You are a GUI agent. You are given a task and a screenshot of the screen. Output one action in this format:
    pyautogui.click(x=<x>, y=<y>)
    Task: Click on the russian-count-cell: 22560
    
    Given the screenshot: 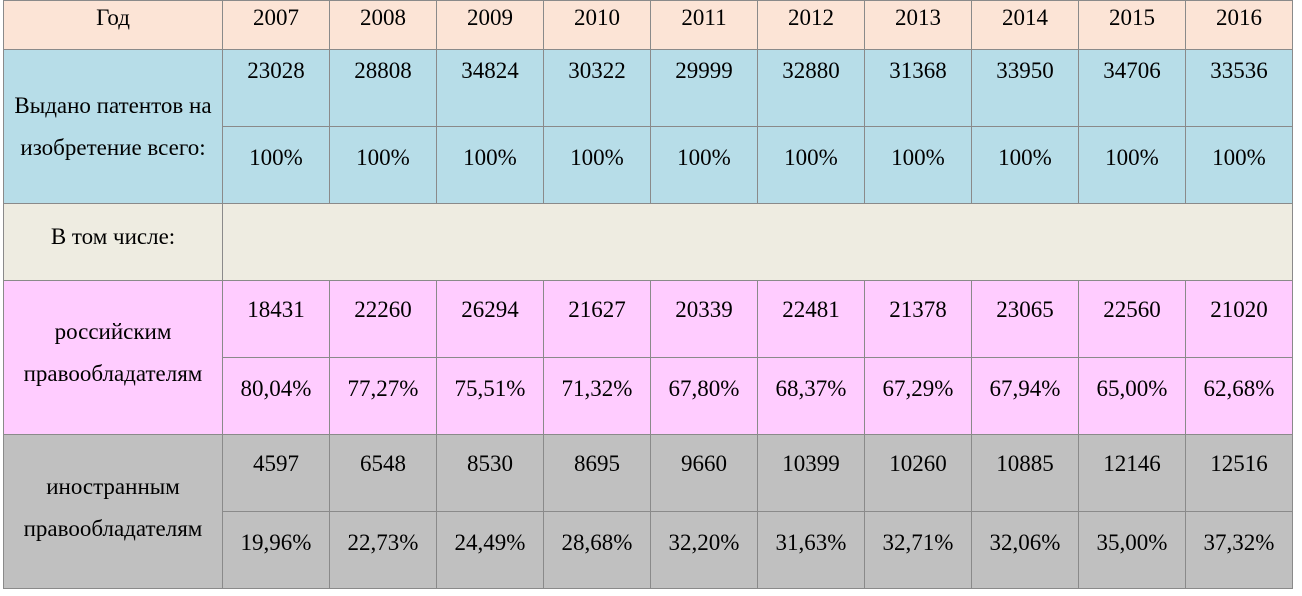 What is the action you would take?
    pyautogui.click(x=1132, y=319)
    